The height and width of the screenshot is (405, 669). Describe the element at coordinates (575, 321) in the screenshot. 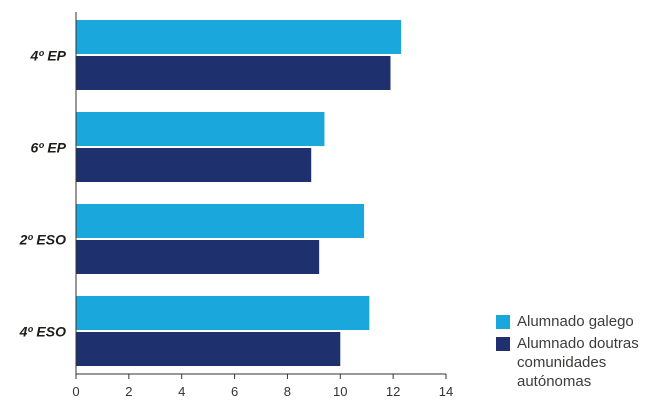

I see `legend-label-galego: Alumnado galego` at that location.